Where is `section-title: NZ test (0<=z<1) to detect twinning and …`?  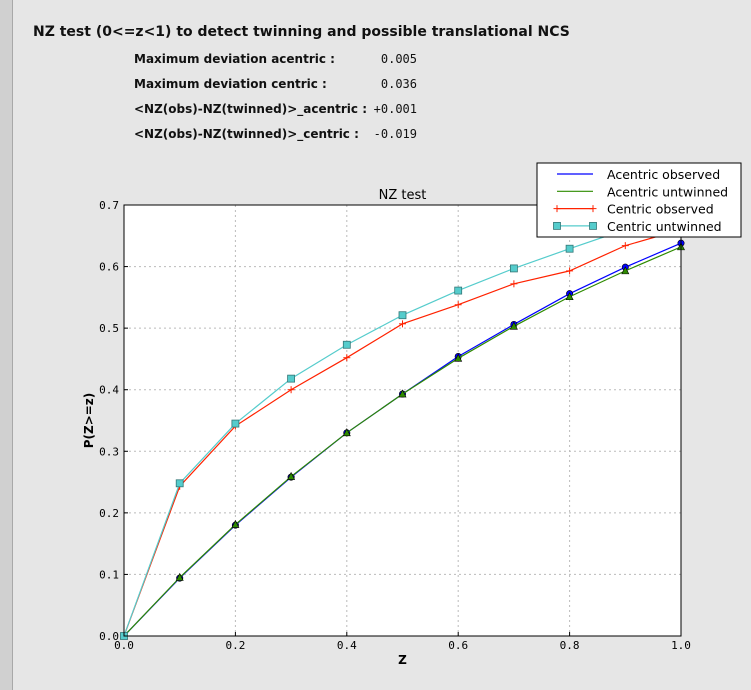
section-title: NZ test (0<=z<1) to detect twinning and … is located at coordinates (301, 32).